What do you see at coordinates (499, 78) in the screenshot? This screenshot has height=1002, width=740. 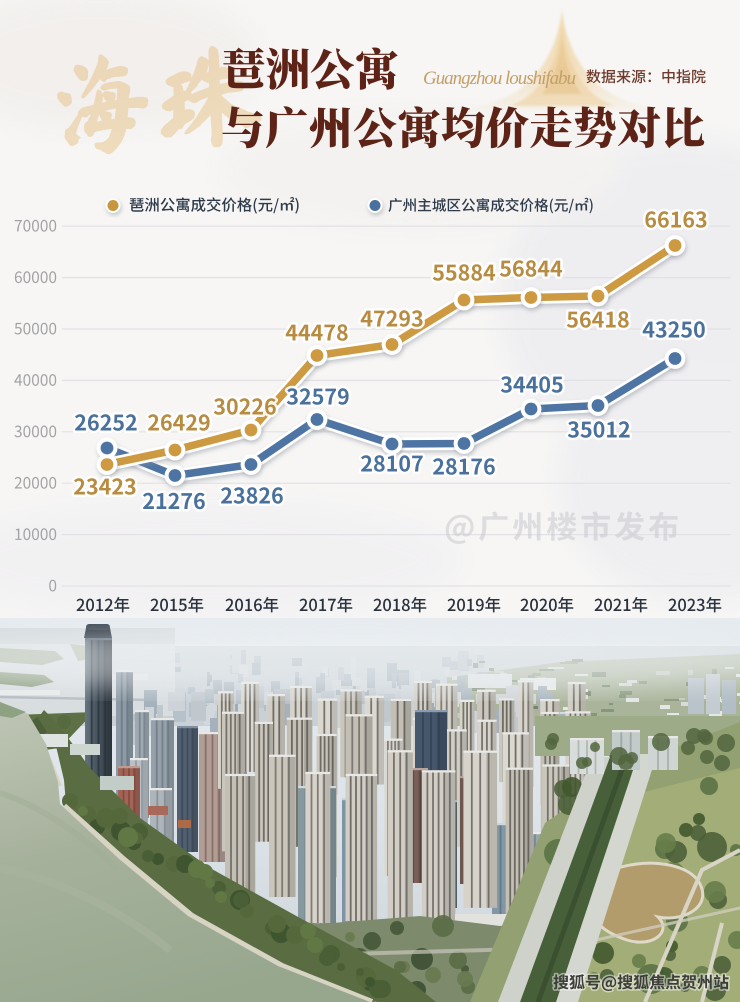 I see `svg-text: Guangzhou loushifabu` at bounding box center [499, 78].